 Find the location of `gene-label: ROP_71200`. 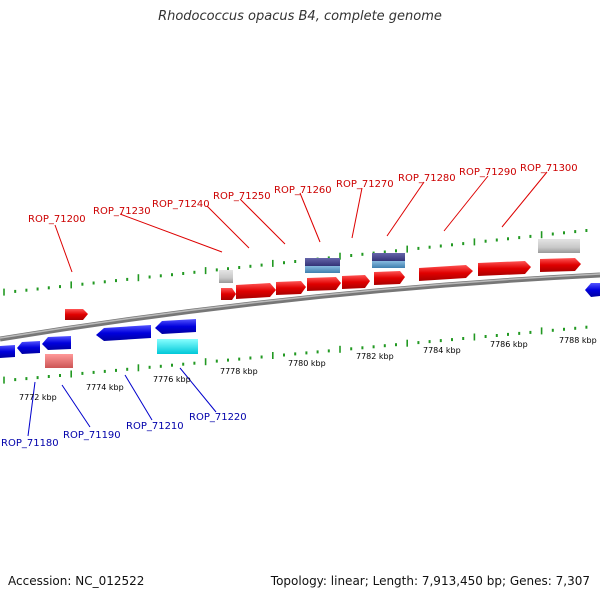

gene-label: ROP_71200 is located at coordinates (57, 219).